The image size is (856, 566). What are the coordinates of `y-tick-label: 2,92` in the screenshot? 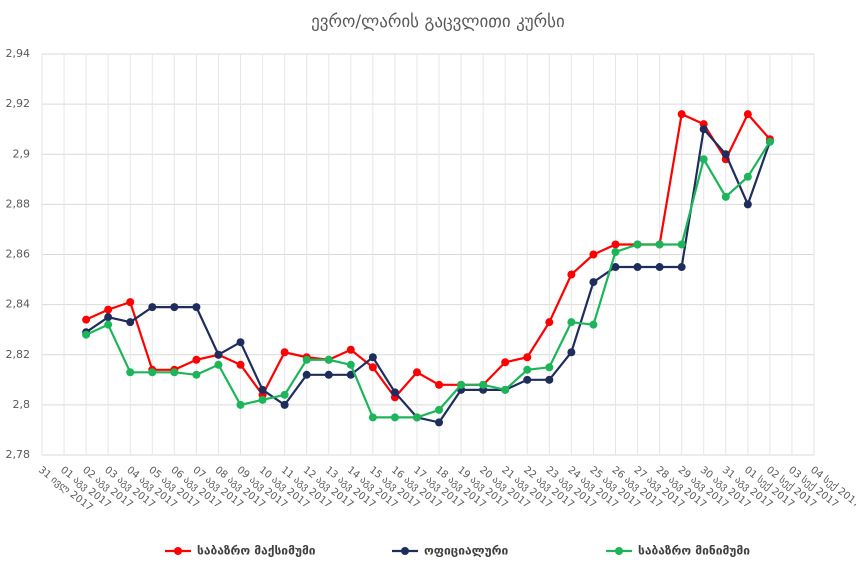 It's located at (18, 103).